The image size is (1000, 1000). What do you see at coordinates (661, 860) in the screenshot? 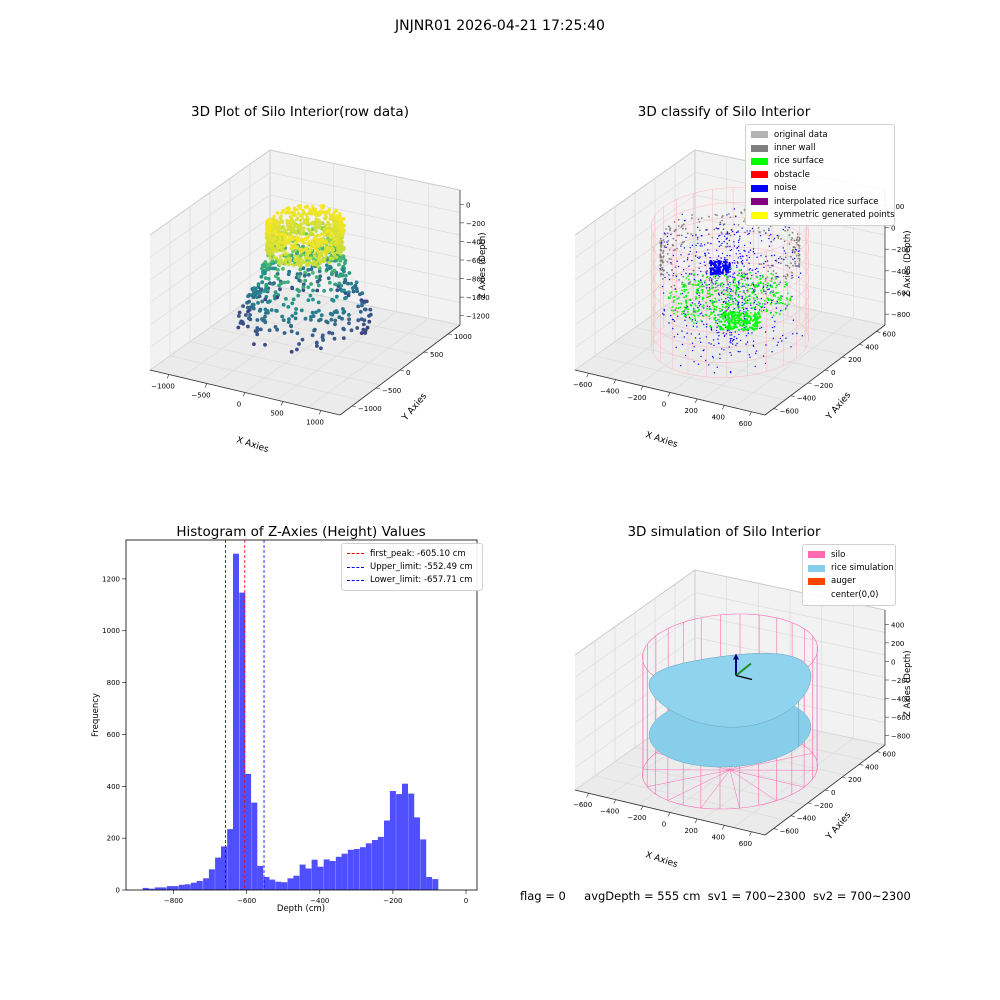
I see `simulation-x-axis-label: X Axies` at bounding box center [661, 860].